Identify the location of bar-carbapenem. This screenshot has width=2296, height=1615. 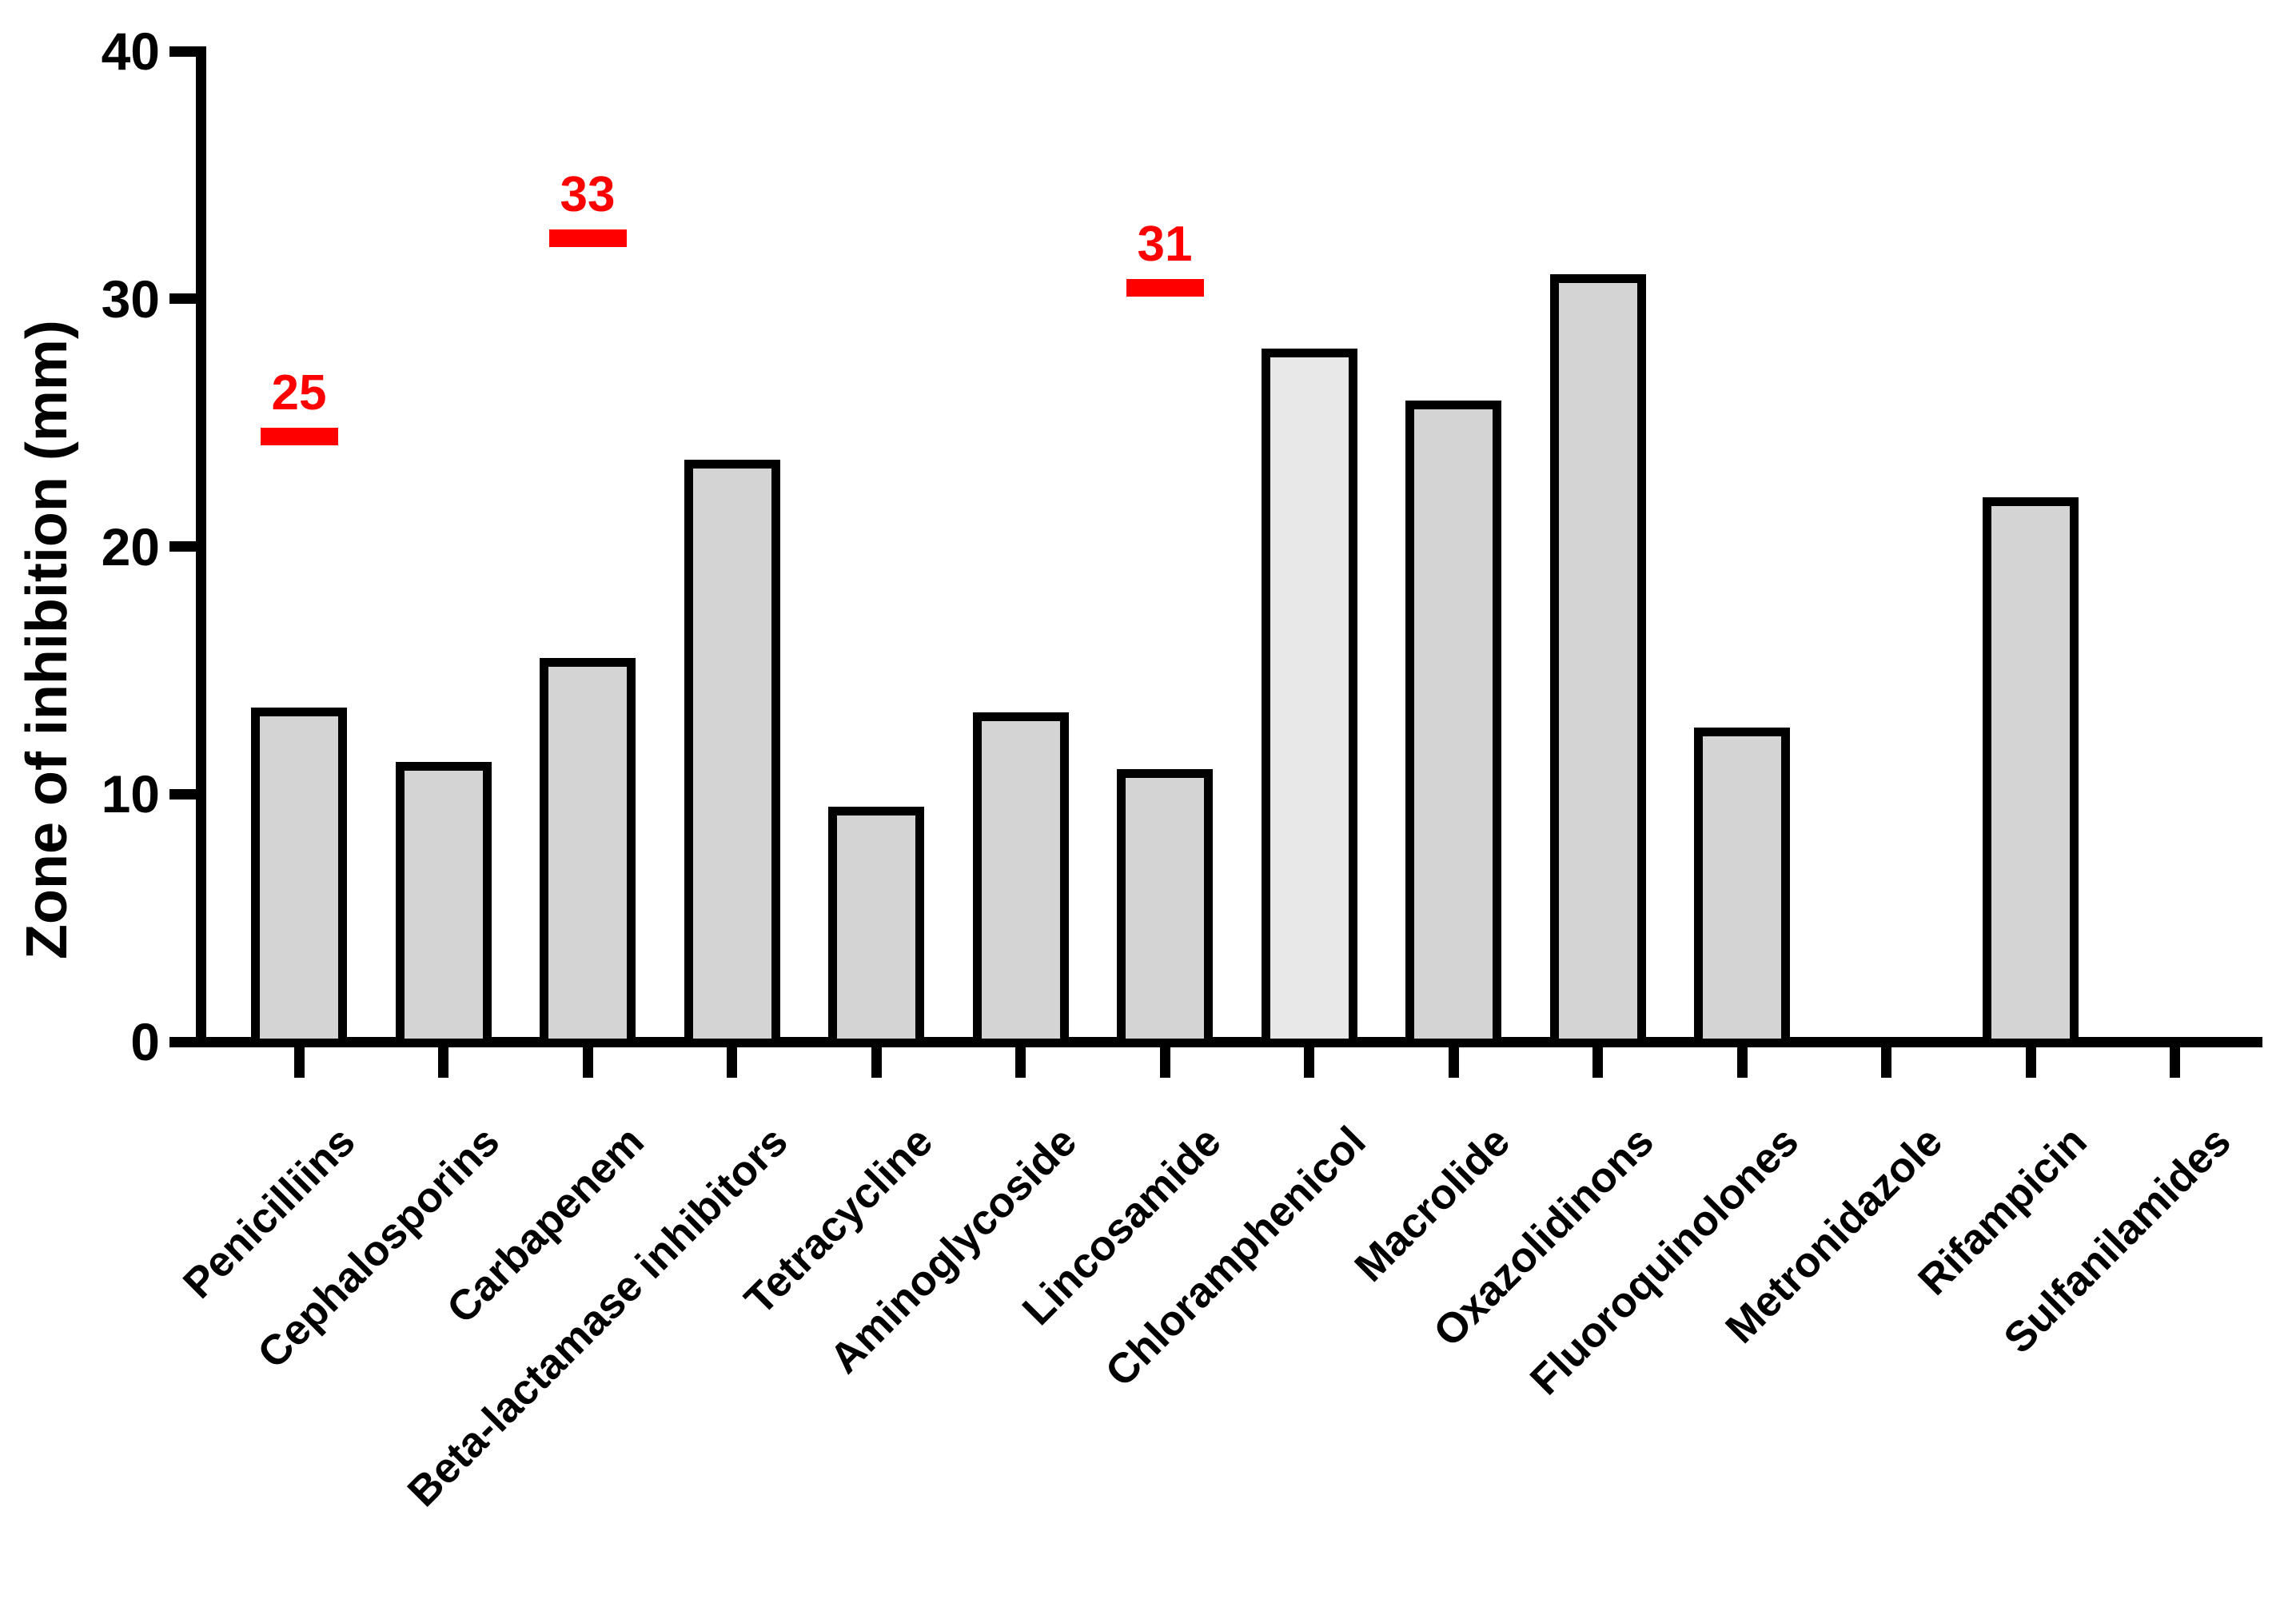
(588, 852).